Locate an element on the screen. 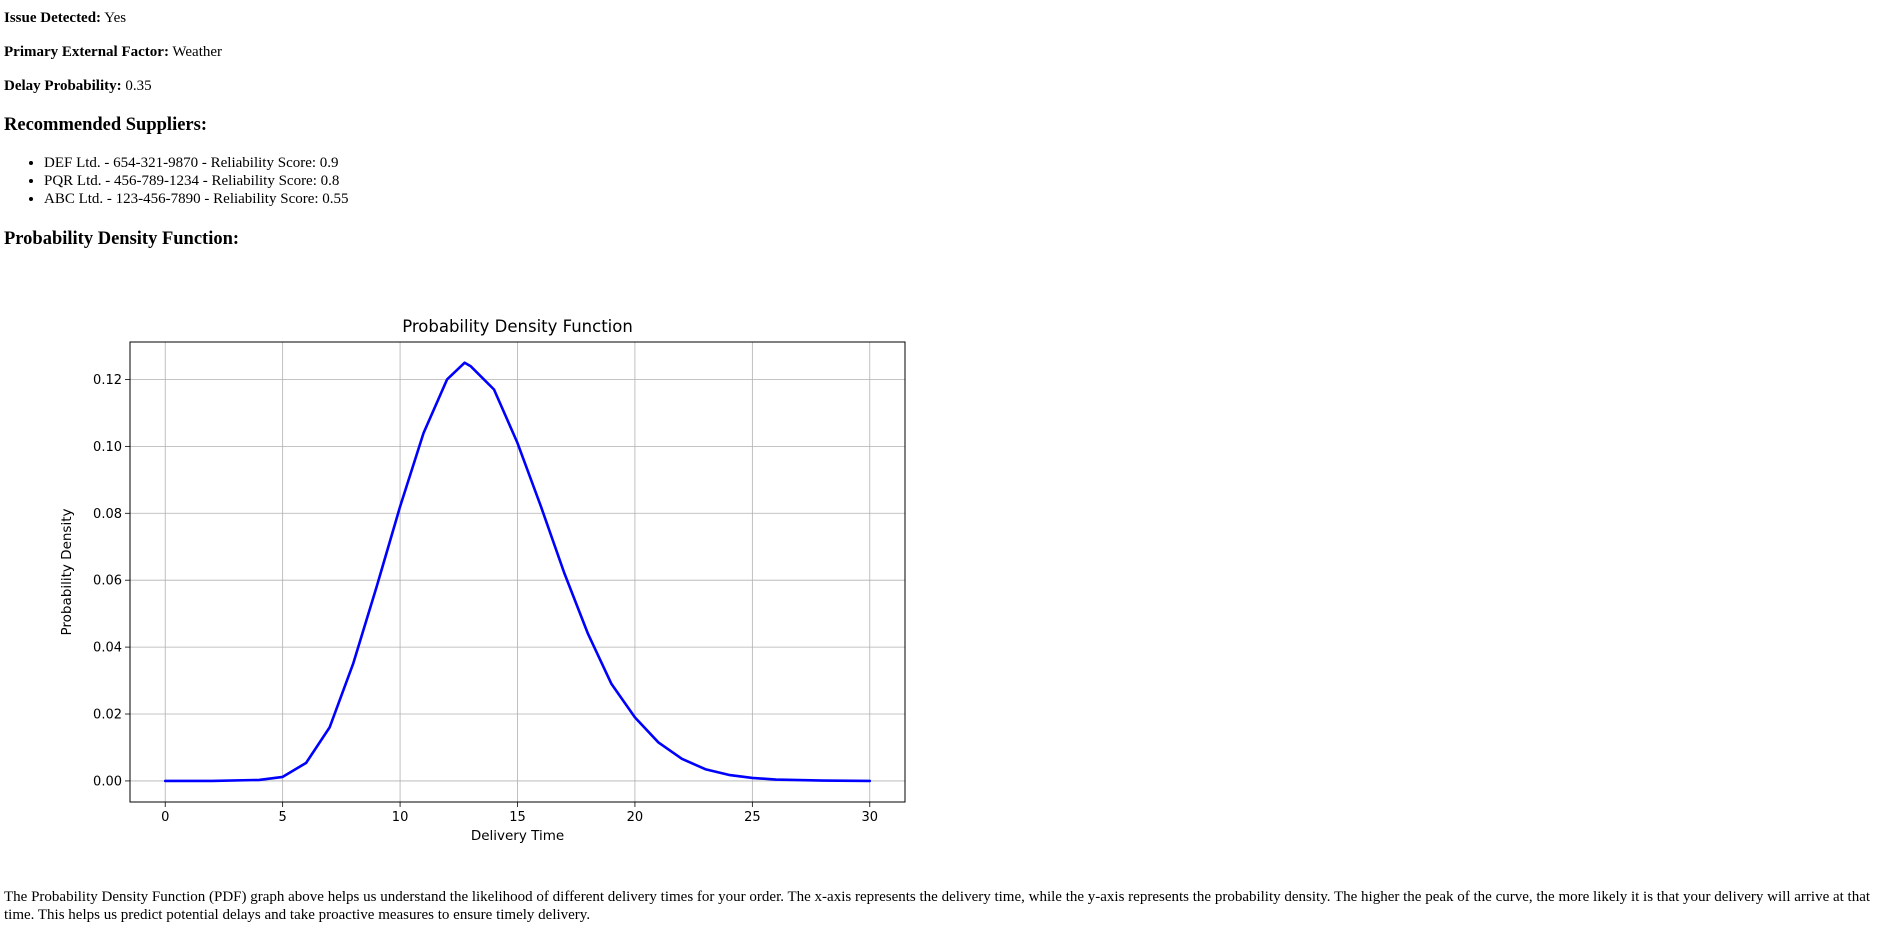 Image resolution: width=1889 pixels, height=926 pixels. x-tick-label: 5 is located at coordinates (283, 817).